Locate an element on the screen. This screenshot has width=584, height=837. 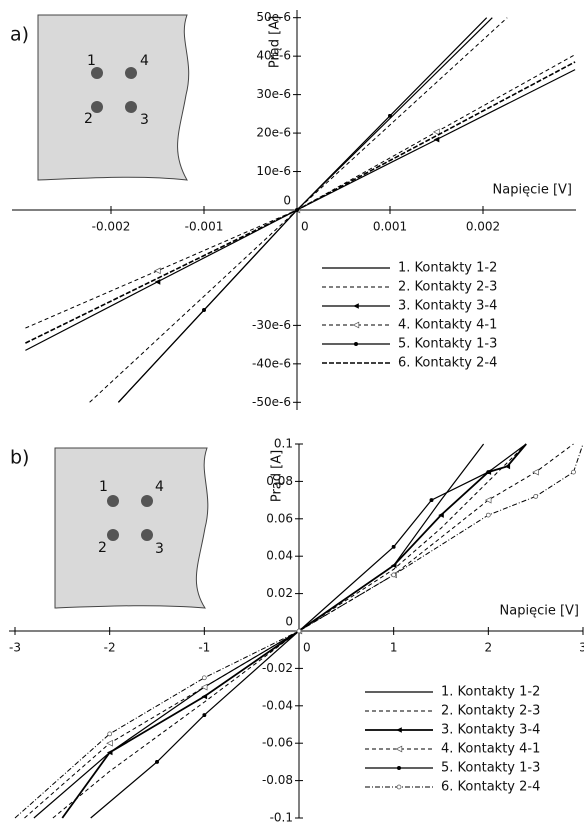
x-tick-label: 0.001 is located at coordinates (390, 227).